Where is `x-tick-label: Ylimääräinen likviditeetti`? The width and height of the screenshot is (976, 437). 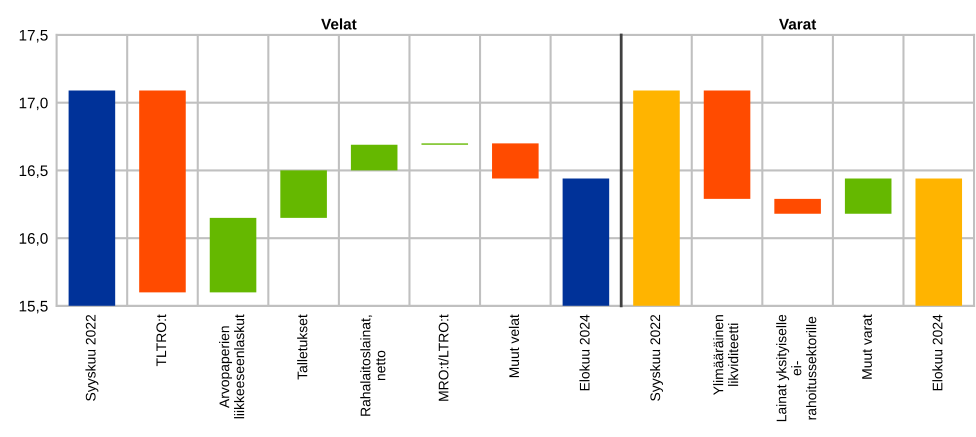 x-tick-label: Ylimääräinen likviditeetti is located at coordinates (725, 355).